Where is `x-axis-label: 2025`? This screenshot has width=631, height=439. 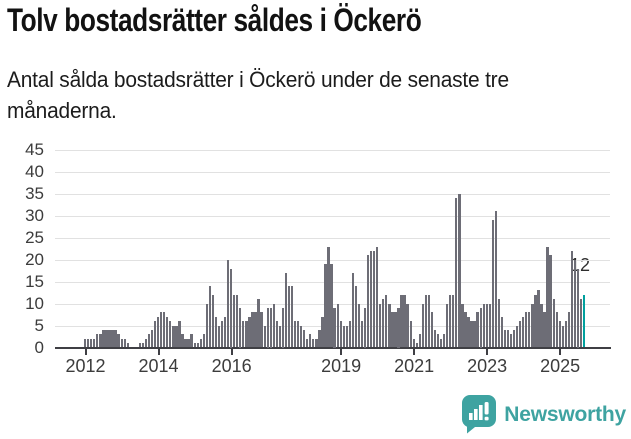 x-axis-label: 2025 is located at coordinates (560, 365).